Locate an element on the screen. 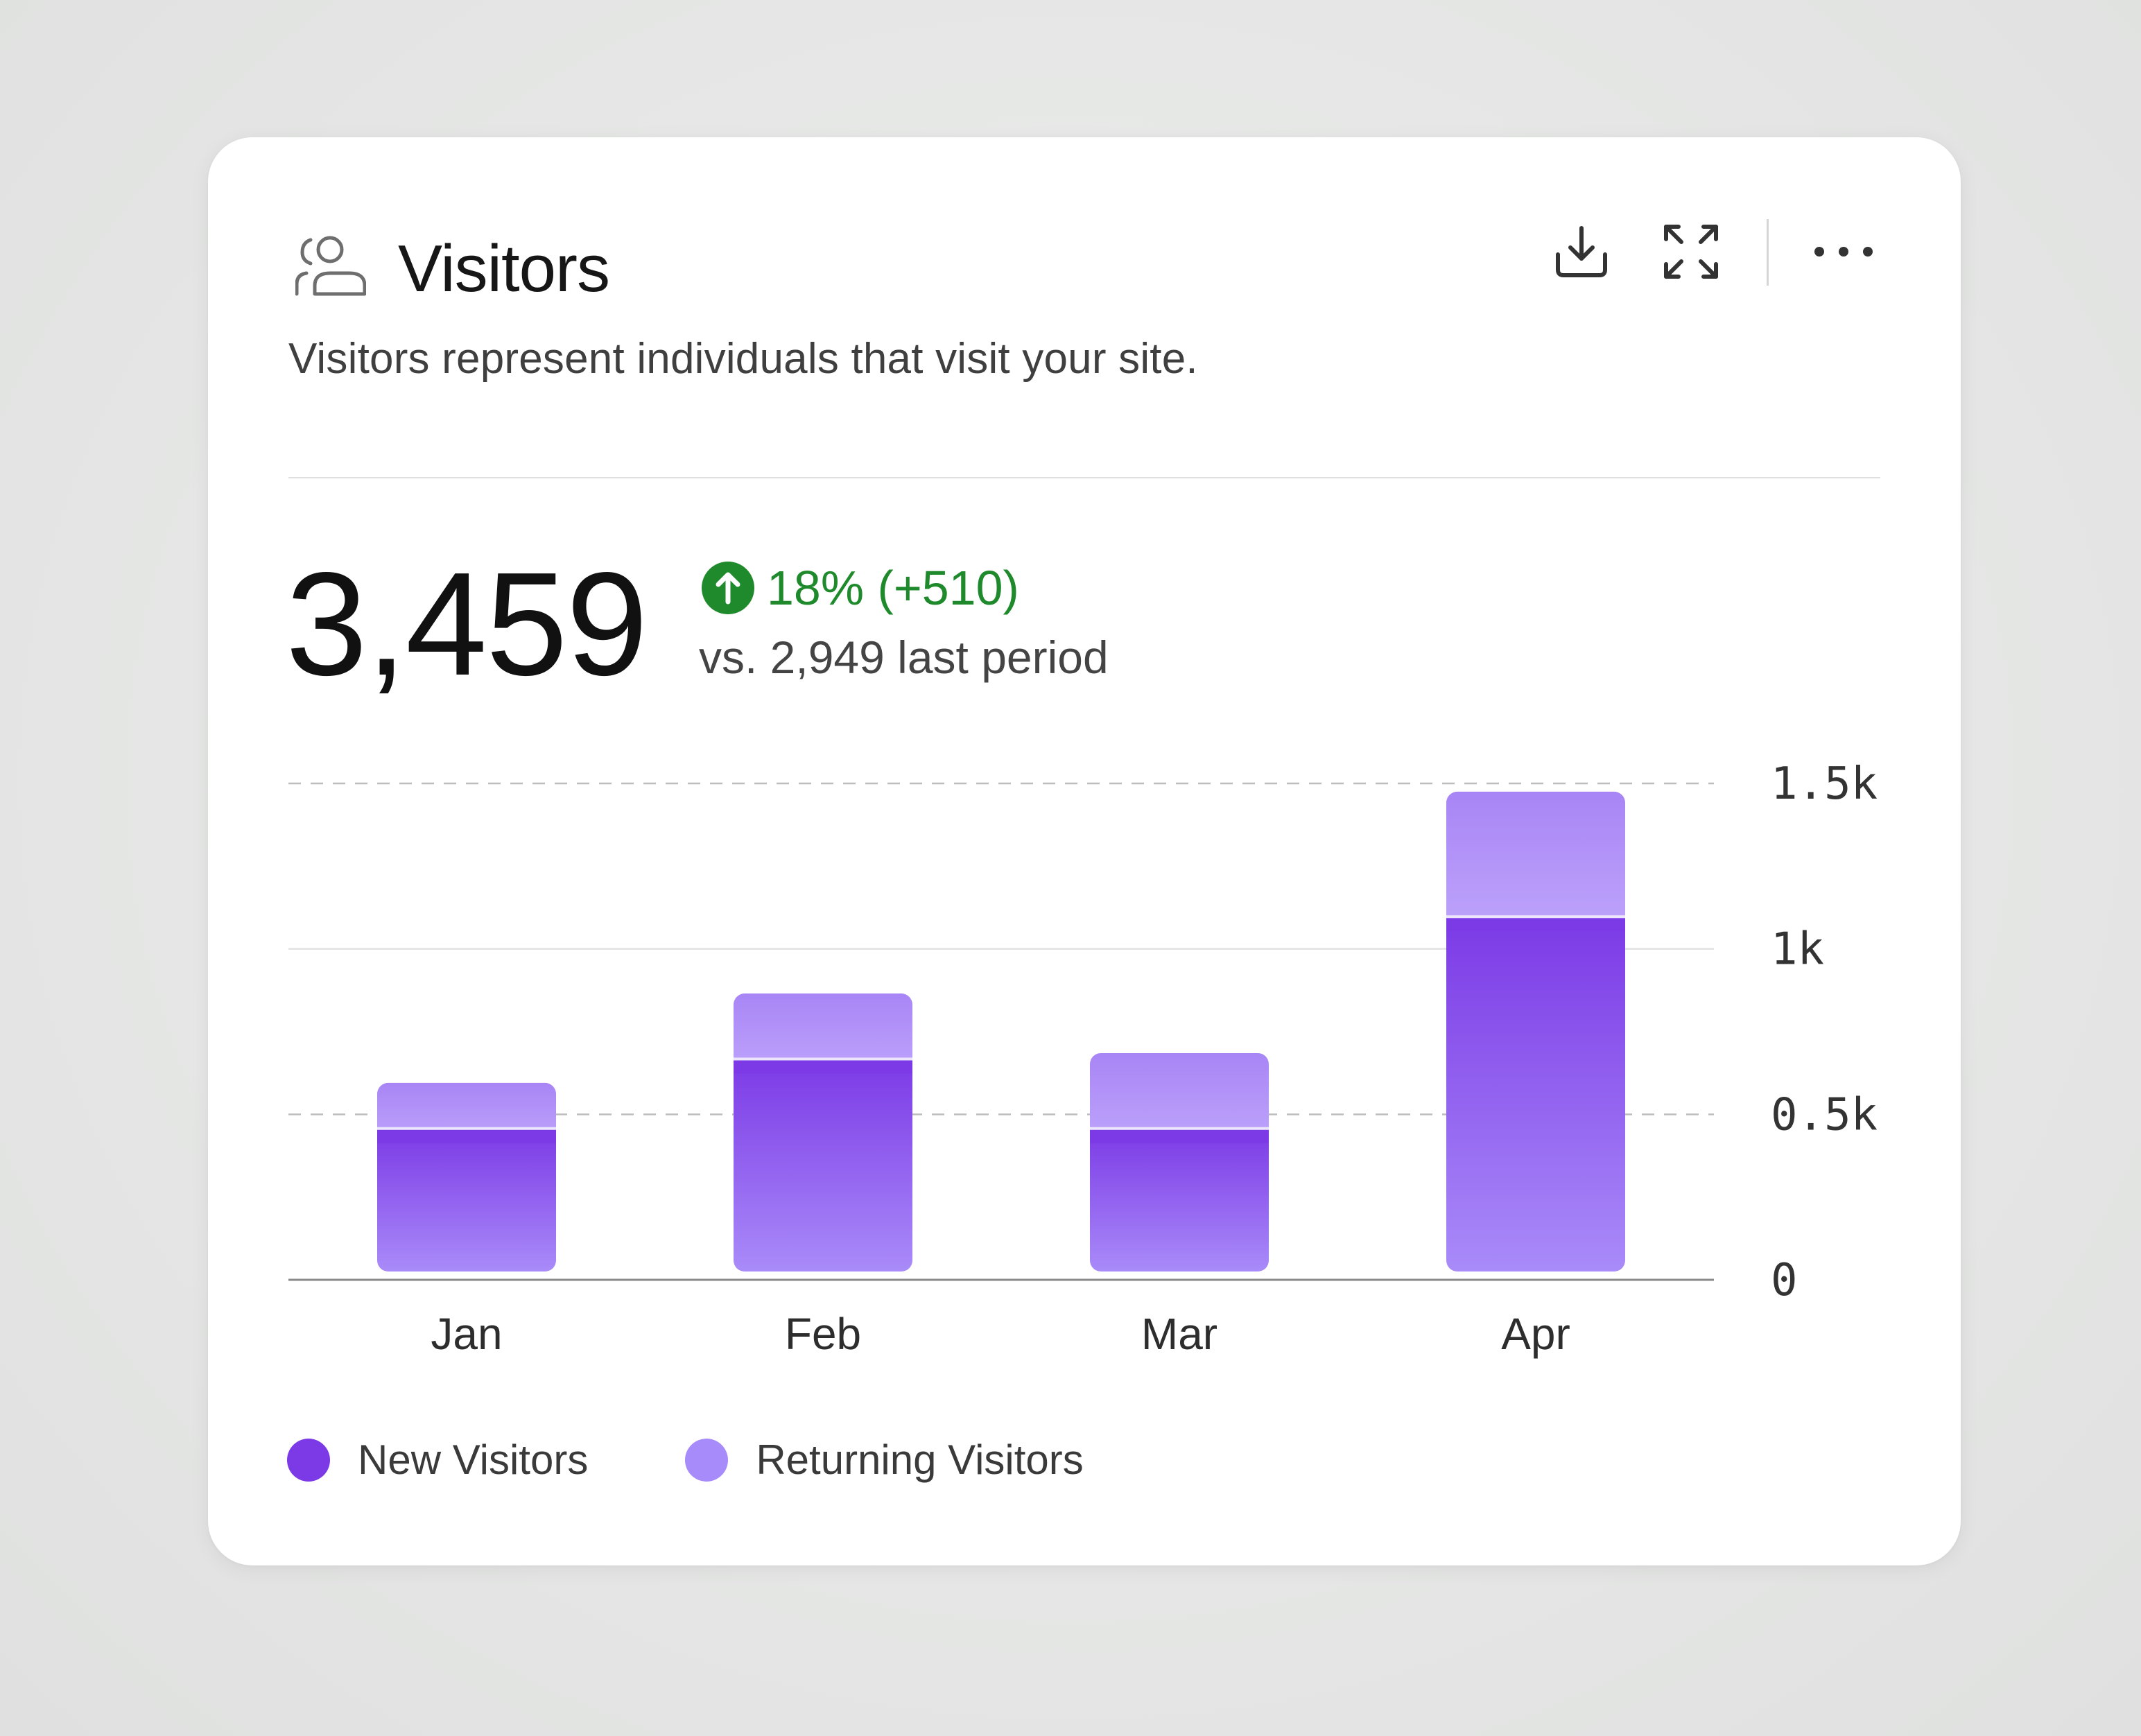 The height and width of the screenshot is (1736, 2141). download-icon is located at coordinates (1582, 252).